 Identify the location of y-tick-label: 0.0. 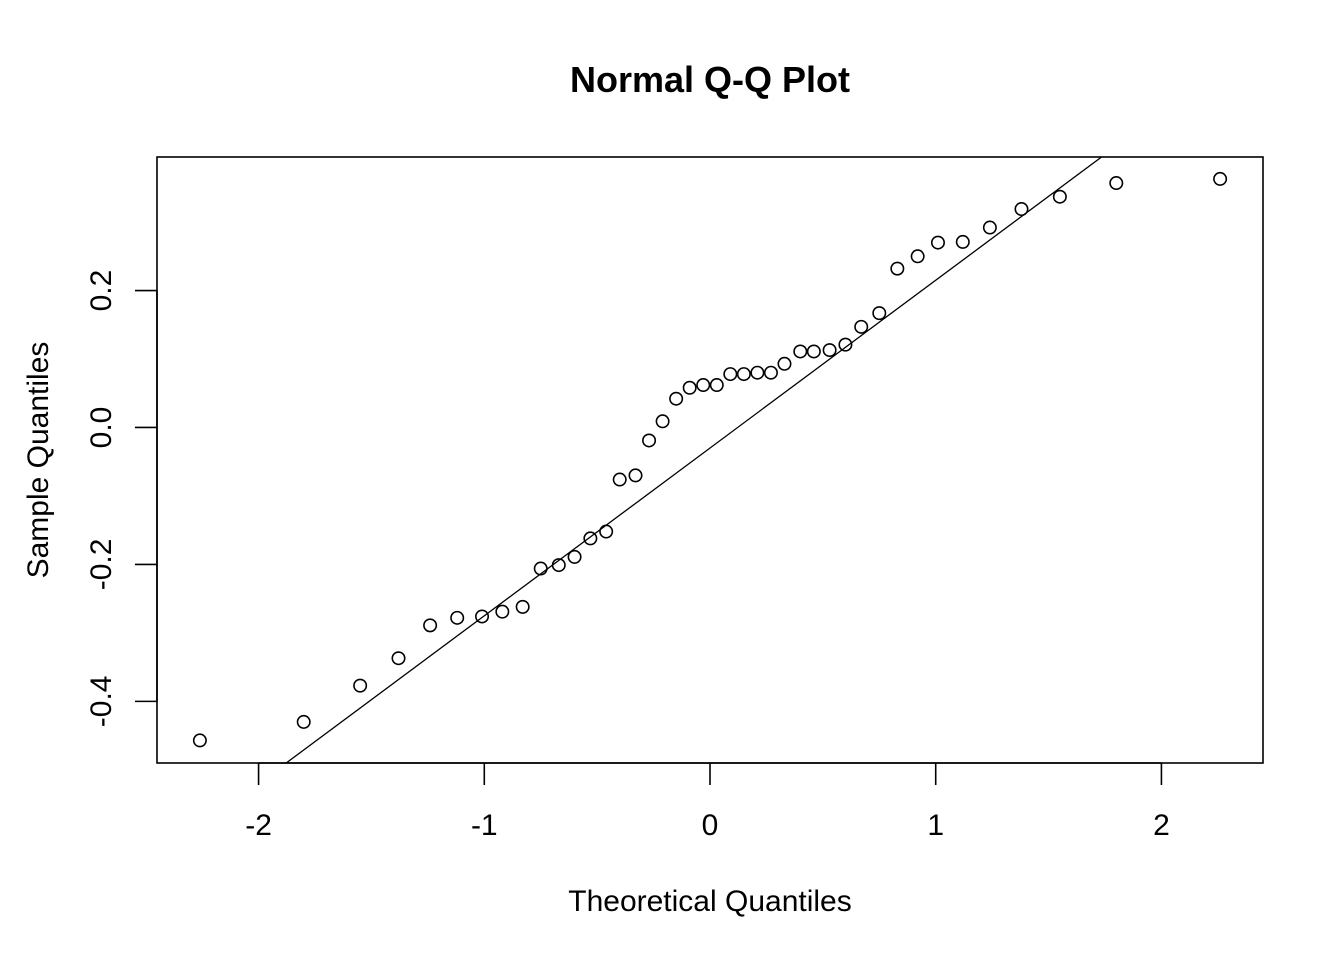
(101, 428).